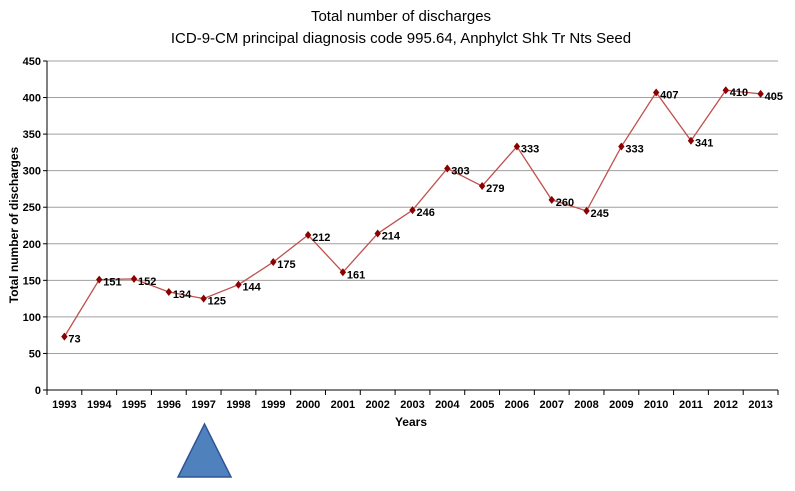 The image size is (795, 491). I want to click on y-tick-label: 0, so click(38, 391).